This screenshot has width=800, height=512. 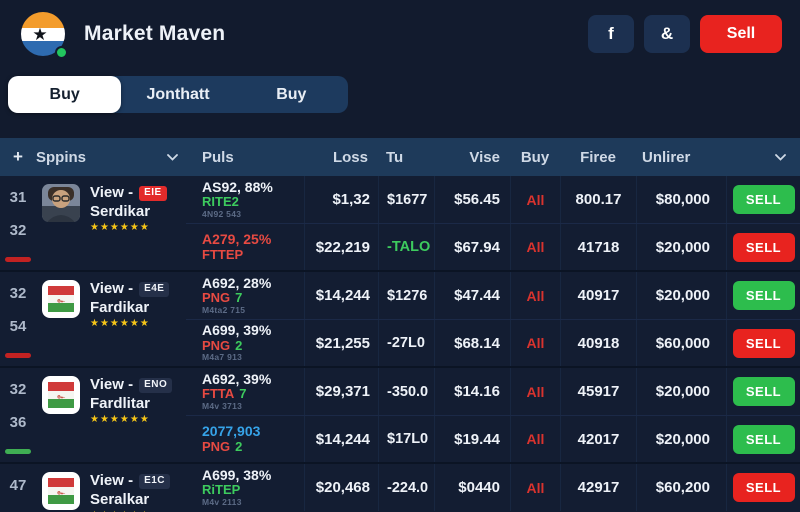 I want to click on firee-value: 42917, so click(x=598, y=487).